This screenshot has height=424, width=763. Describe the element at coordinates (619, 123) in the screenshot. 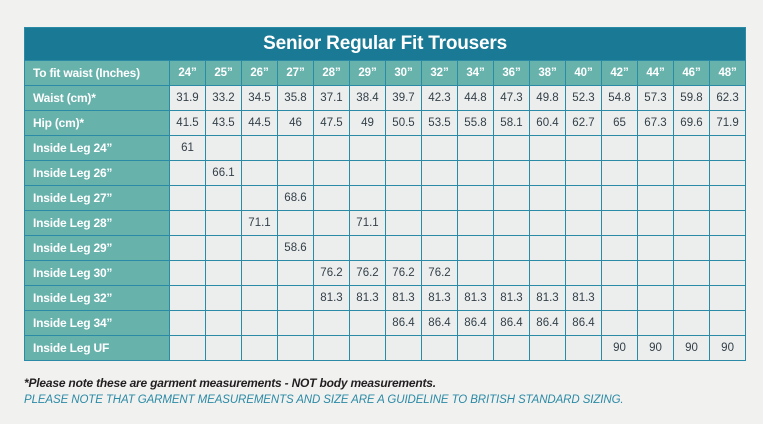

I see `data-cell-1-12: 65` at that location.